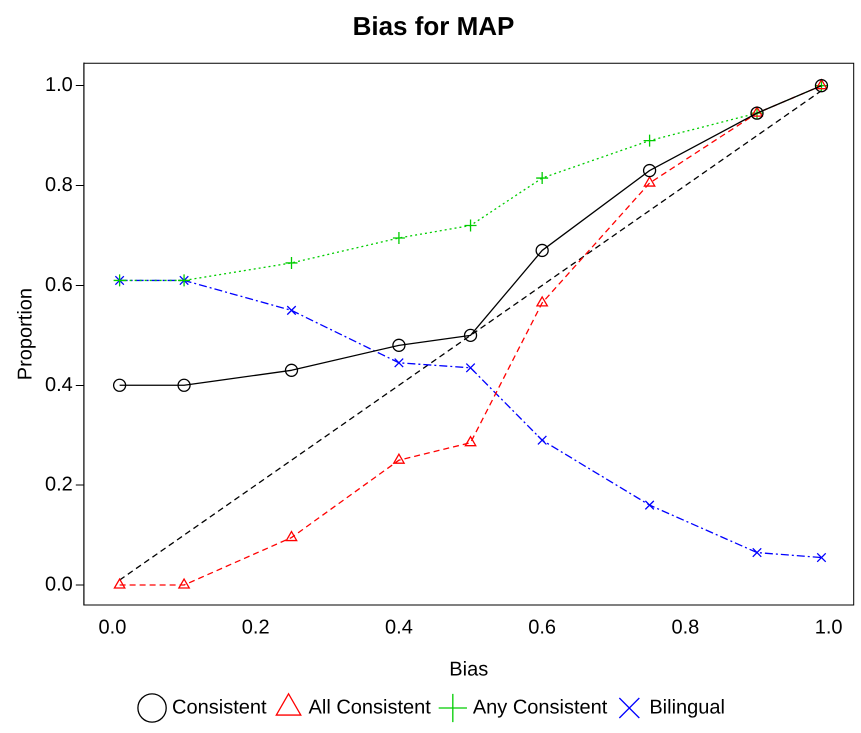  What do you see at coordinates (687, 707) in the screenshot?
I see `legend-label: Bilingual` at bounding box center [687, 707].